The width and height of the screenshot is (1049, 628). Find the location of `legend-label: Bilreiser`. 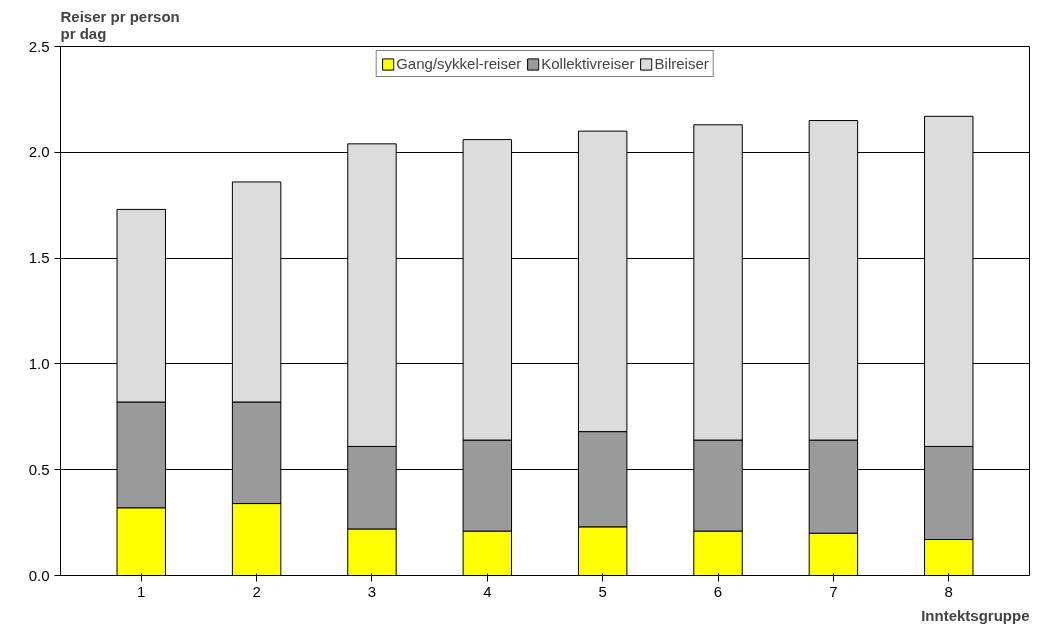

legend-label: Bilreiser is located at coordinates (681, 63).